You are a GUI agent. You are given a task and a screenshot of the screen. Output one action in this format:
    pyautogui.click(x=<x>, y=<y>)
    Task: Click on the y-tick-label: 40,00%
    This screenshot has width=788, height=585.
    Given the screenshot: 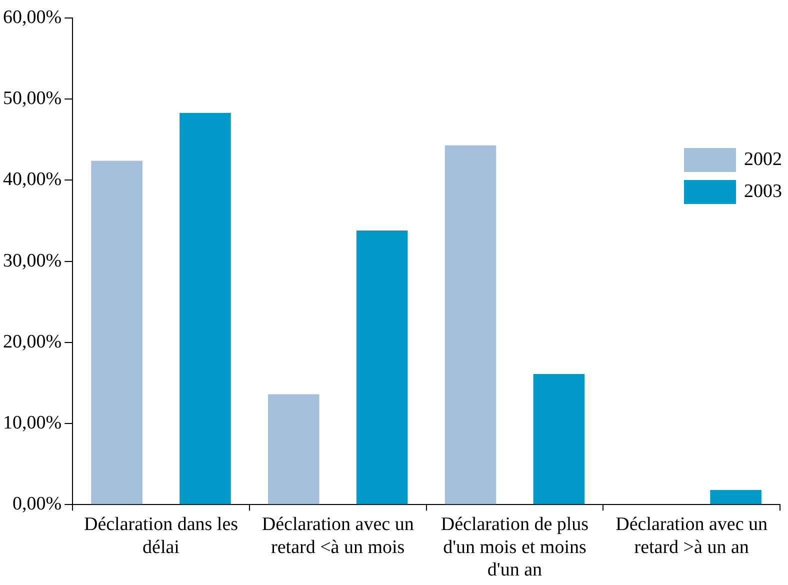 What is the action you would take?
    pyautogui.click(x=32, y=179)
    